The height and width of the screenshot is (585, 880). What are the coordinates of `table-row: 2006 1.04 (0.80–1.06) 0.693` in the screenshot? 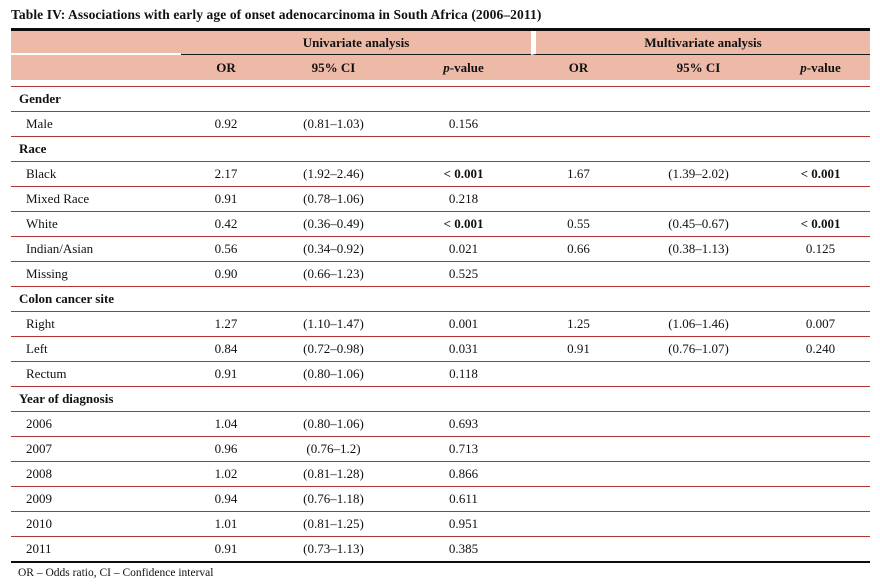 It's located at (441, 424).